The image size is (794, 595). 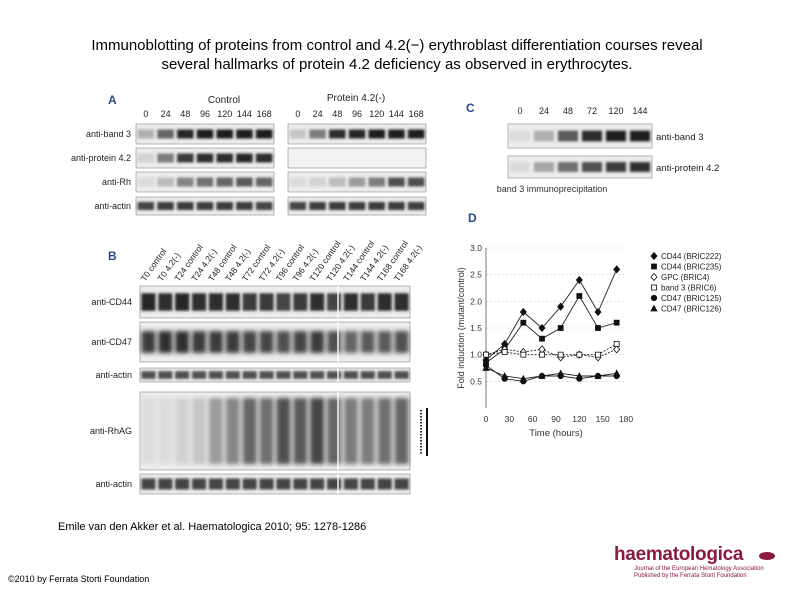 I want to click on y-axis-label: Fold induction (mutant/control), so click(x=461, y=328).